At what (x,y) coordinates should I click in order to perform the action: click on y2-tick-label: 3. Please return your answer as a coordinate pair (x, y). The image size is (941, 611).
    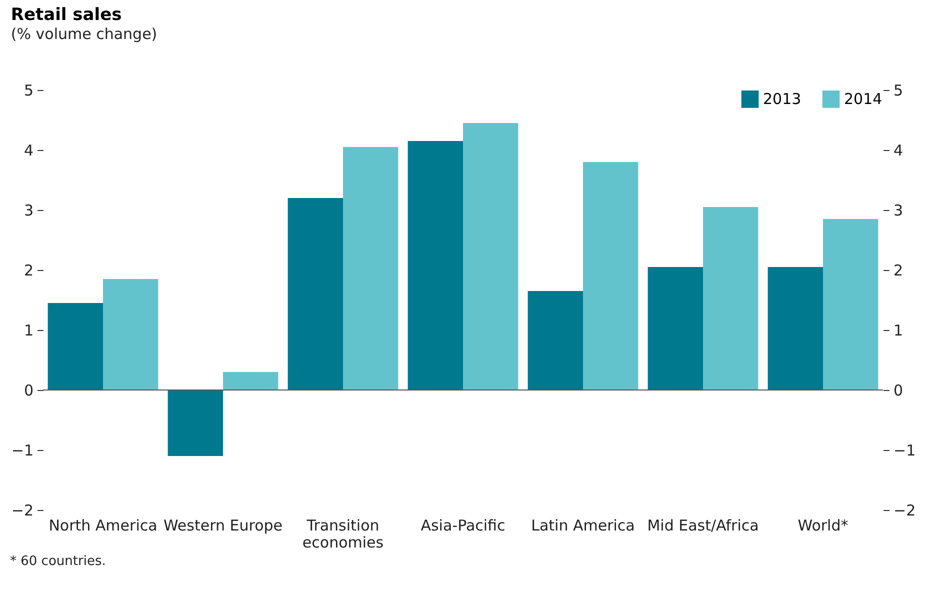
    Looking at the image, I should click on (899, 211).